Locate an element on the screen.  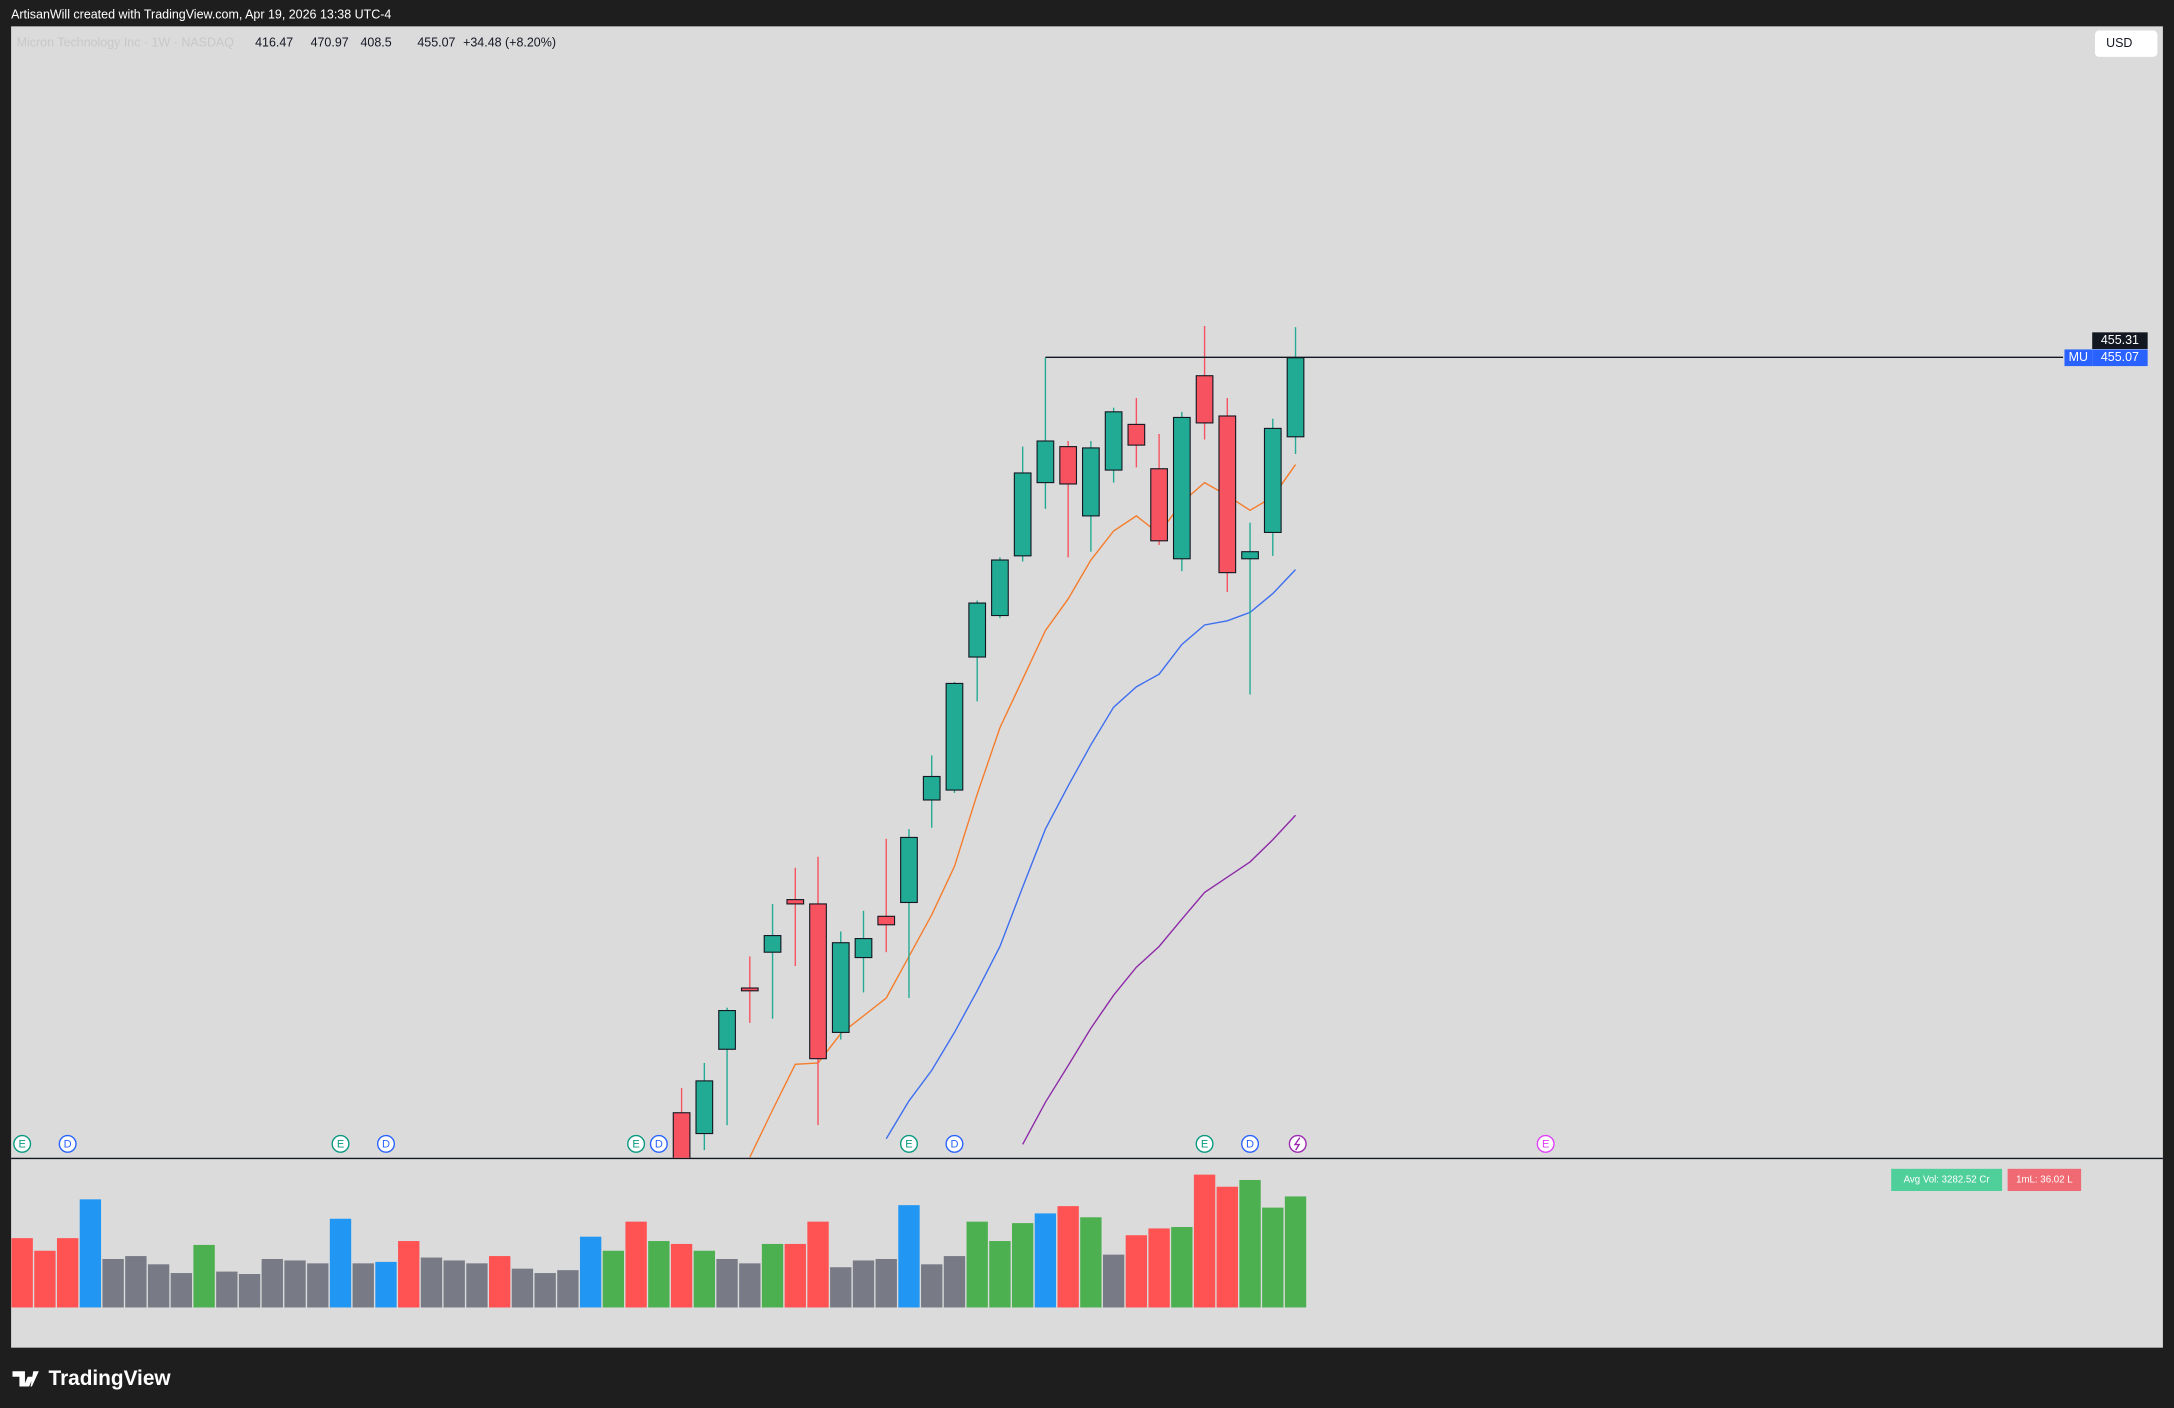
ray-price-box is located at coordinates (2120, 340).